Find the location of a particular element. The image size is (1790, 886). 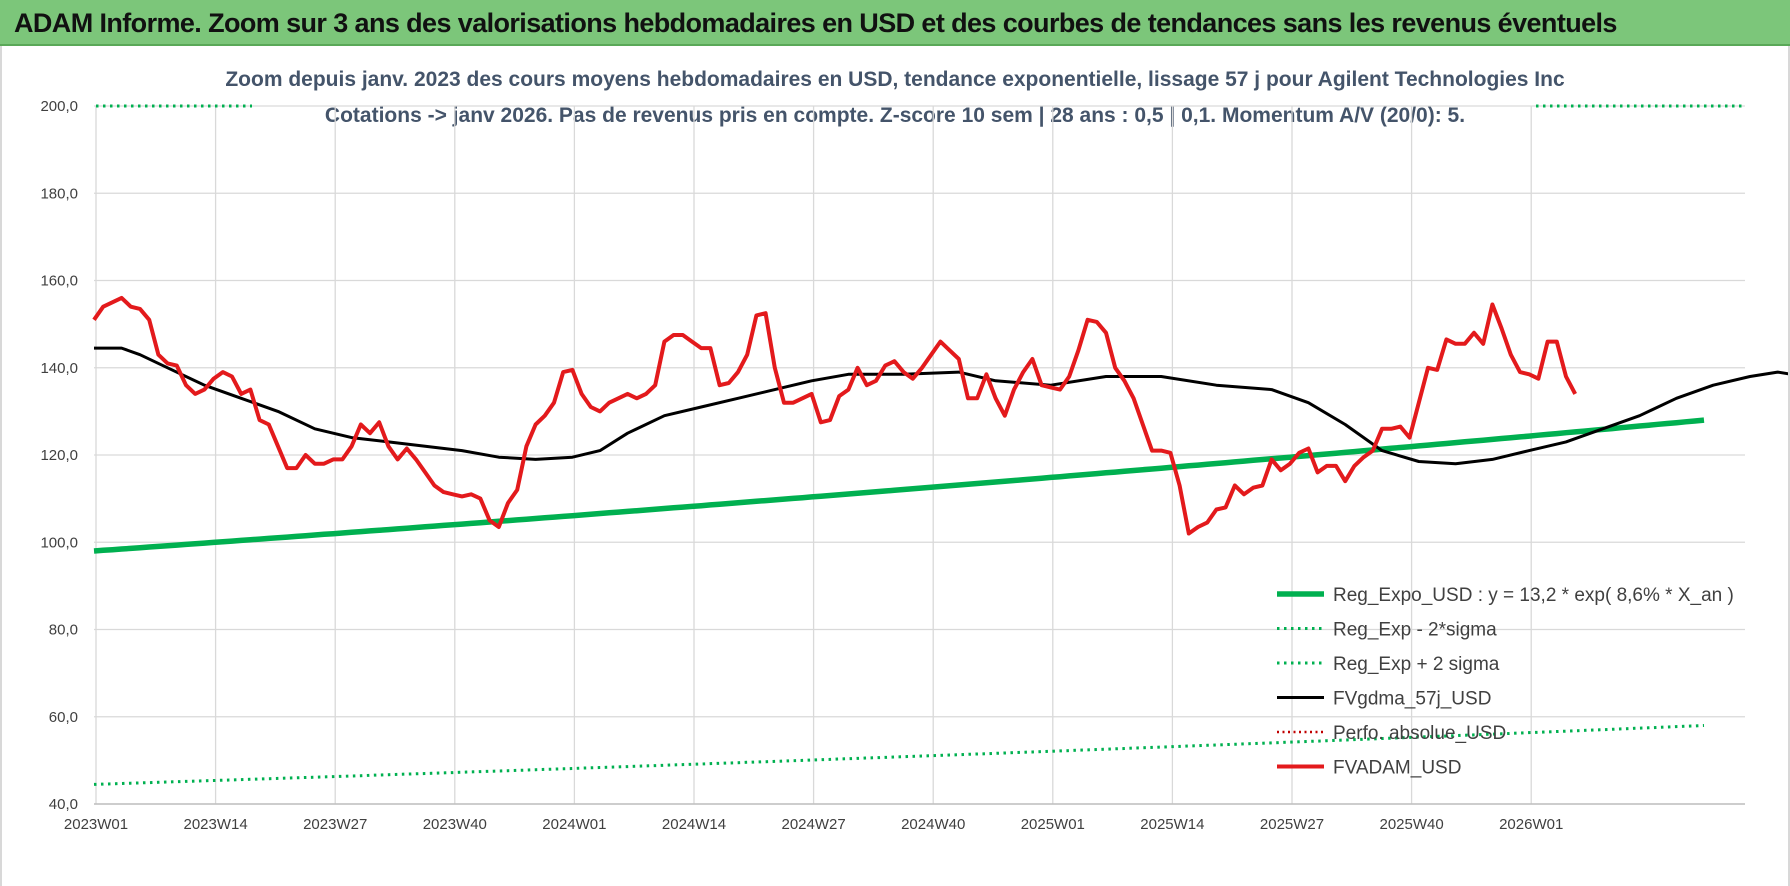

legend-label: Reg_Exp - 2*sigma is located at coordinates (1415, 630).